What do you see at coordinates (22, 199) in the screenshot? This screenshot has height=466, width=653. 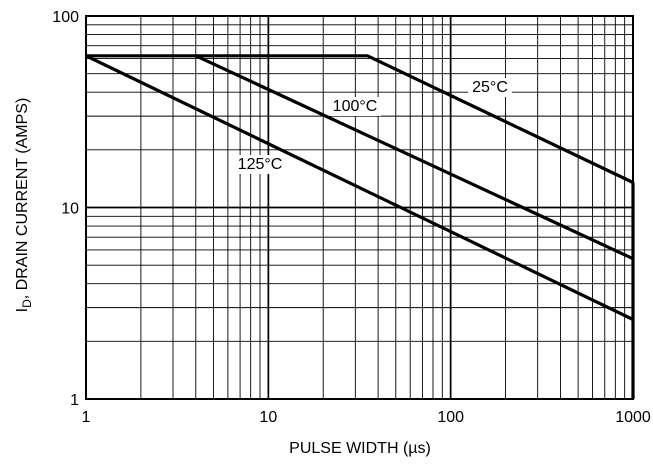 I see `y-axis-label-rest: , DRAIN CURRENT (AMPS)` at bounding box center [22, 199].